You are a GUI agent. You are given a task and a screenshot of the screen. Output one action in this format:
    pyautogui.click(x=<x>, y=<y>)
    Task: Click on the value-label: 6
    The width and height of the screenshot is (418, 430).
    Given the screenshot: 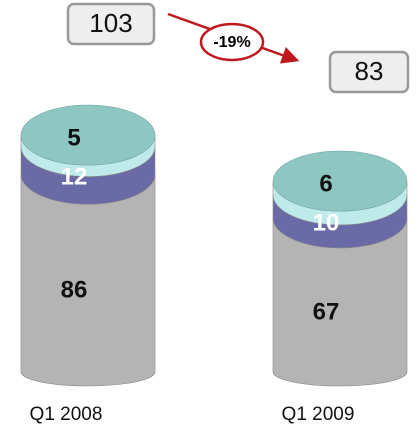 What is the action you would take?
    pyautogui.click(x=325, y=183)
    